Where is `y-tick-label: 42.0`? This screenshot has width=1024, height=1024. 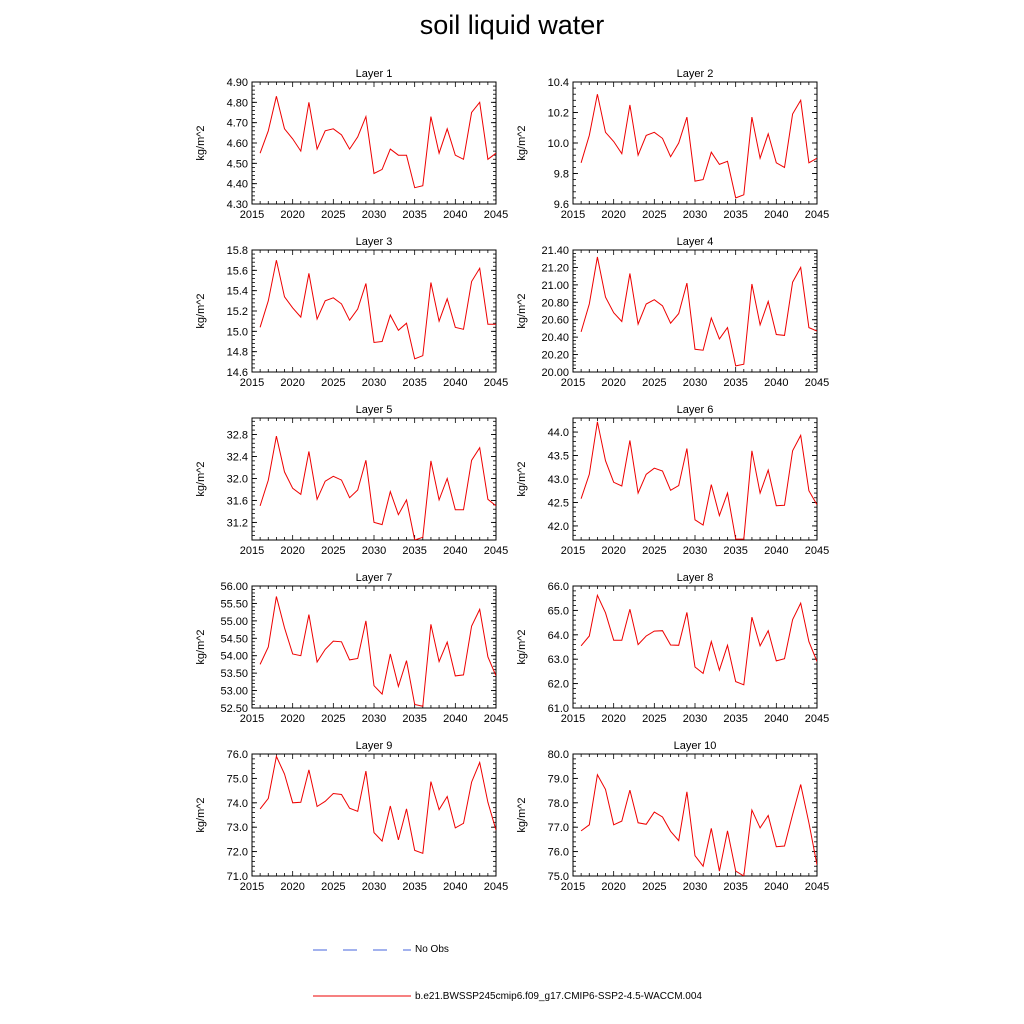
y-tick-label: 42.0 is located at coordinates (558, 527).